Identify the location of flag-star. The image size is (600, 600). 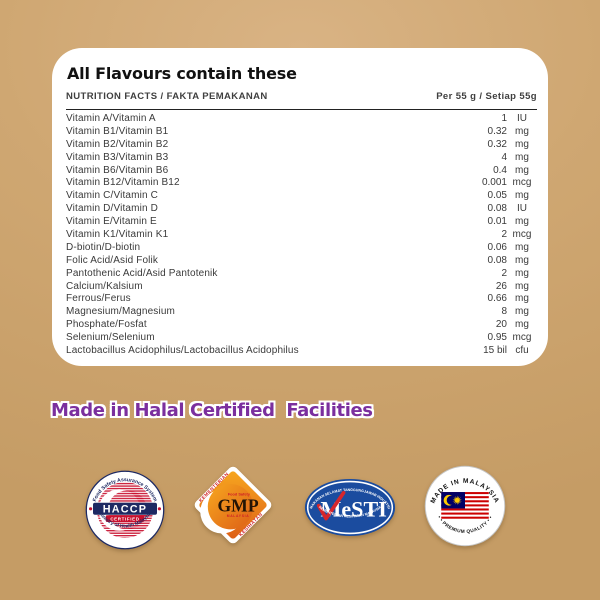
(457, 500).